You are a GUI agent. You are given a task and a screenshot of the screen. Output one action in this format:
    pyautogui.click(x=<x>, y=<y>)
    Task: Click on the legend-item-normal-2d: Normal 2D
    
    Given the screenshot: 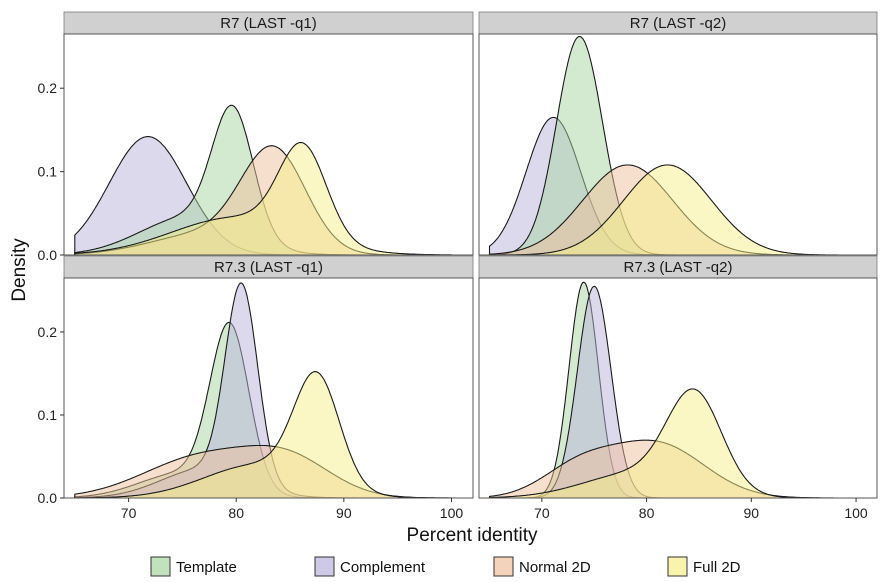 What is the action you would take?
    pyautogui.click(x=542, y=566)
    